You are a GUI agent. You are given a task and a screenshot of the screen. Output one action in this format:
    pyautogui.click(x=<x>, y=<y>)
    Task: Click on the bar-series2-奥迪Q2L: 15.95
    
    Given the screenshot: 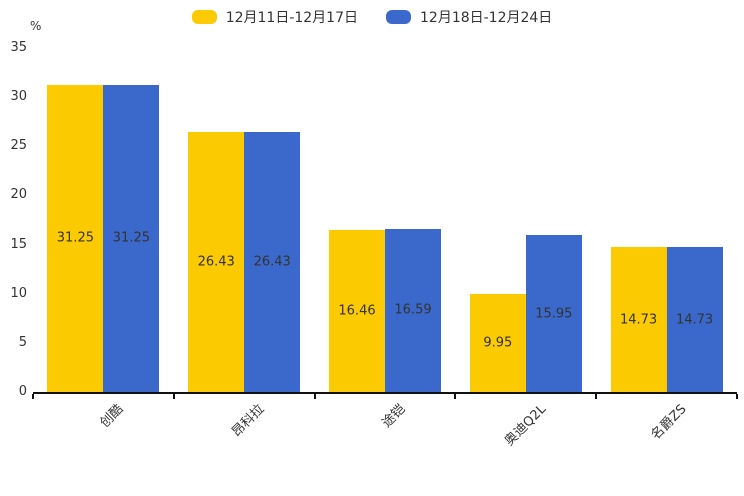 What is the action you would take?
    pyautogui.click(x=553, y=313)
    